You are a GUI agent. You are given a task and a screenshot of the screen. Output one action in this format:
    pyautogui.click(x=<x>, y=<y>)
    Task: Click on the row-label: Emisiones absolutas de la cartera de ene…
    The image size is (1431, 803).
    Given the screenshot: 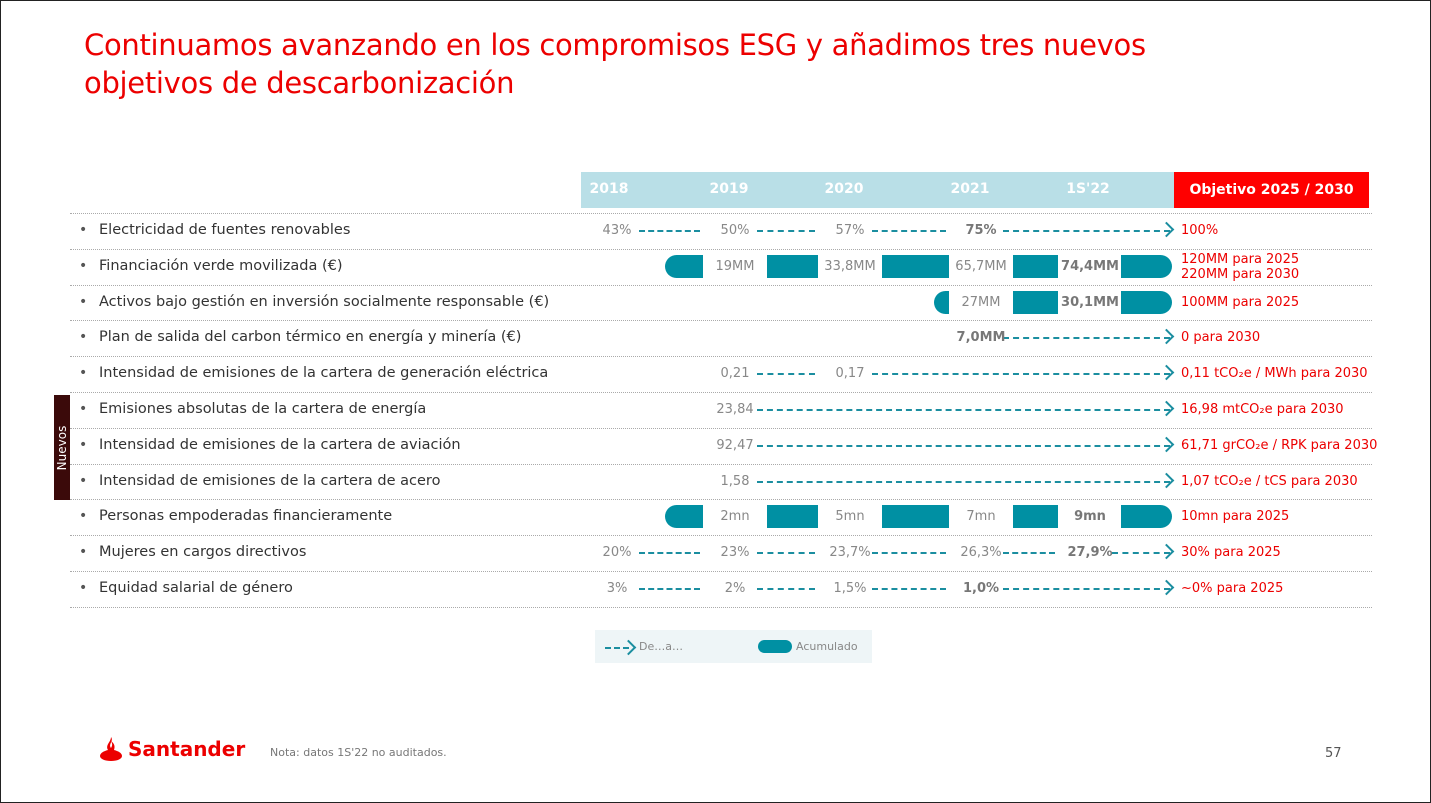 What is the action you would take?
    pyautogui.click(x=263, y=409)
    